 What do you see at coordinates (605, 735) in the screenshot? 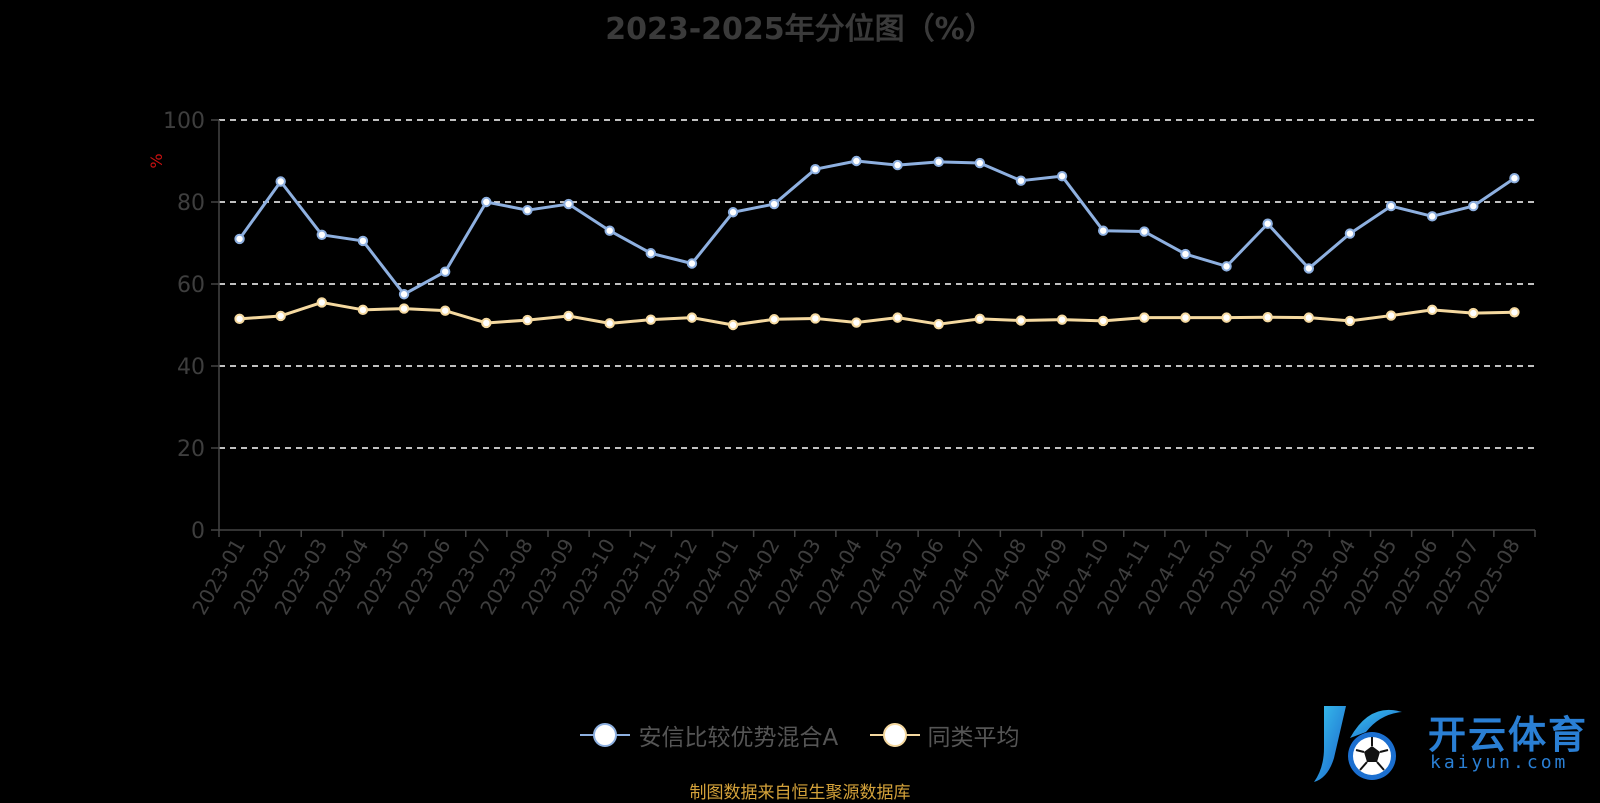
I see `legend-swatch-fund` at bounding box center [605, 735].